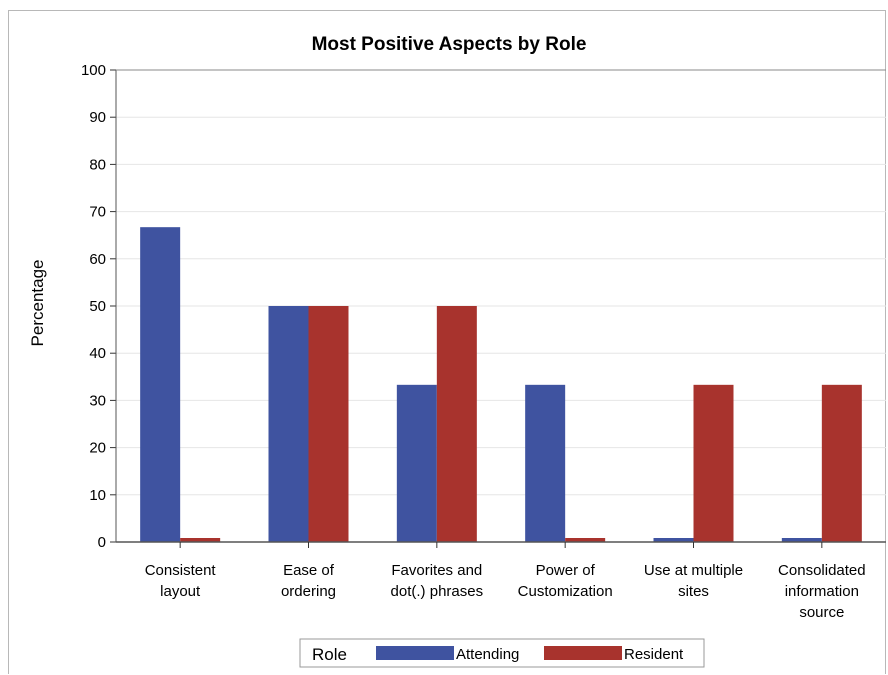  Describe the element at coordinates (822, 570) in the screenshot. I see `x-category-label: Consolidated` at that location.